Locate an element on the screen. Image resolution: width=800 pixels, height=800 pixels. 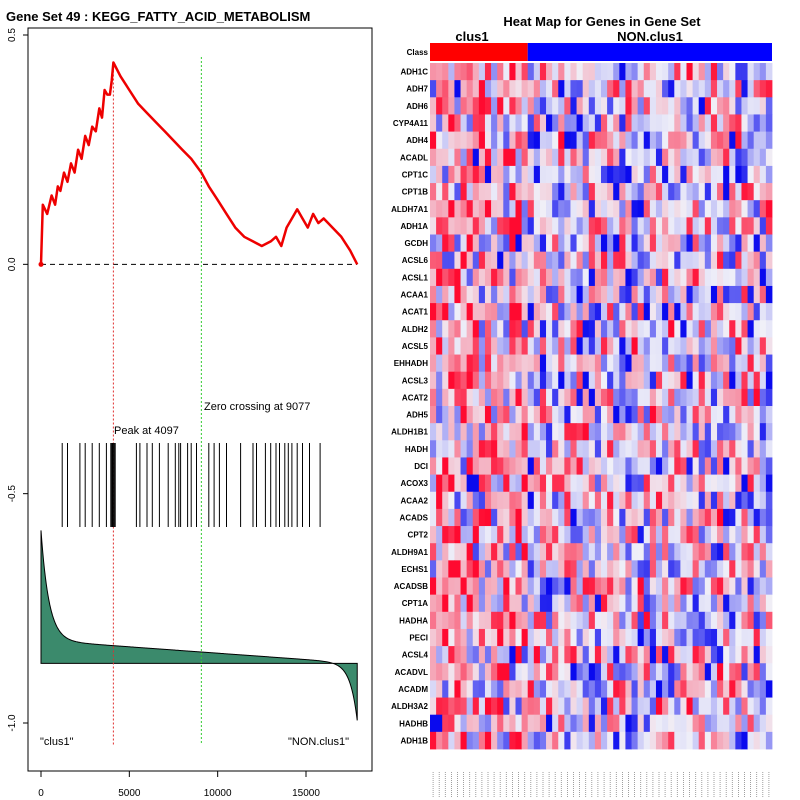
gene-label: ADH7 is located at coordinates (417, 89).